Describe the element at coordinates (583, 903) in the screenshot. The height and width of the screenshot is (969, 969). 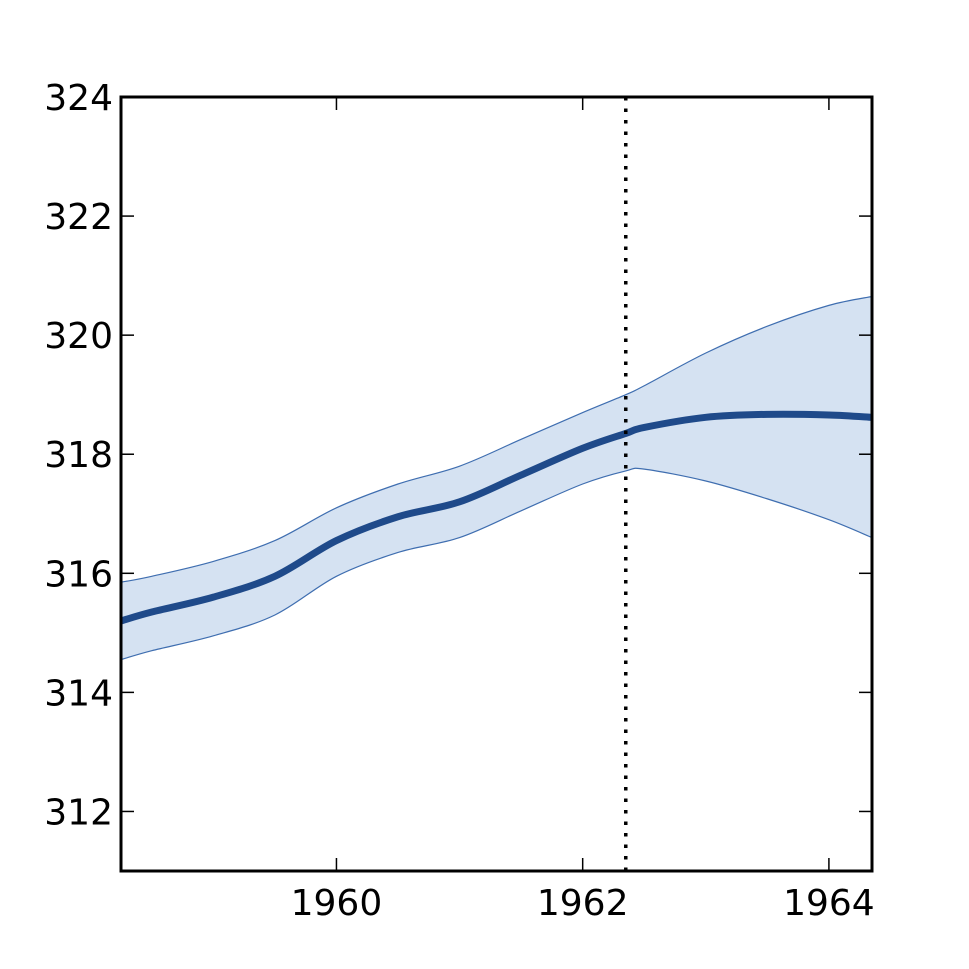
I see `x-tick-label: 1962` at that location.